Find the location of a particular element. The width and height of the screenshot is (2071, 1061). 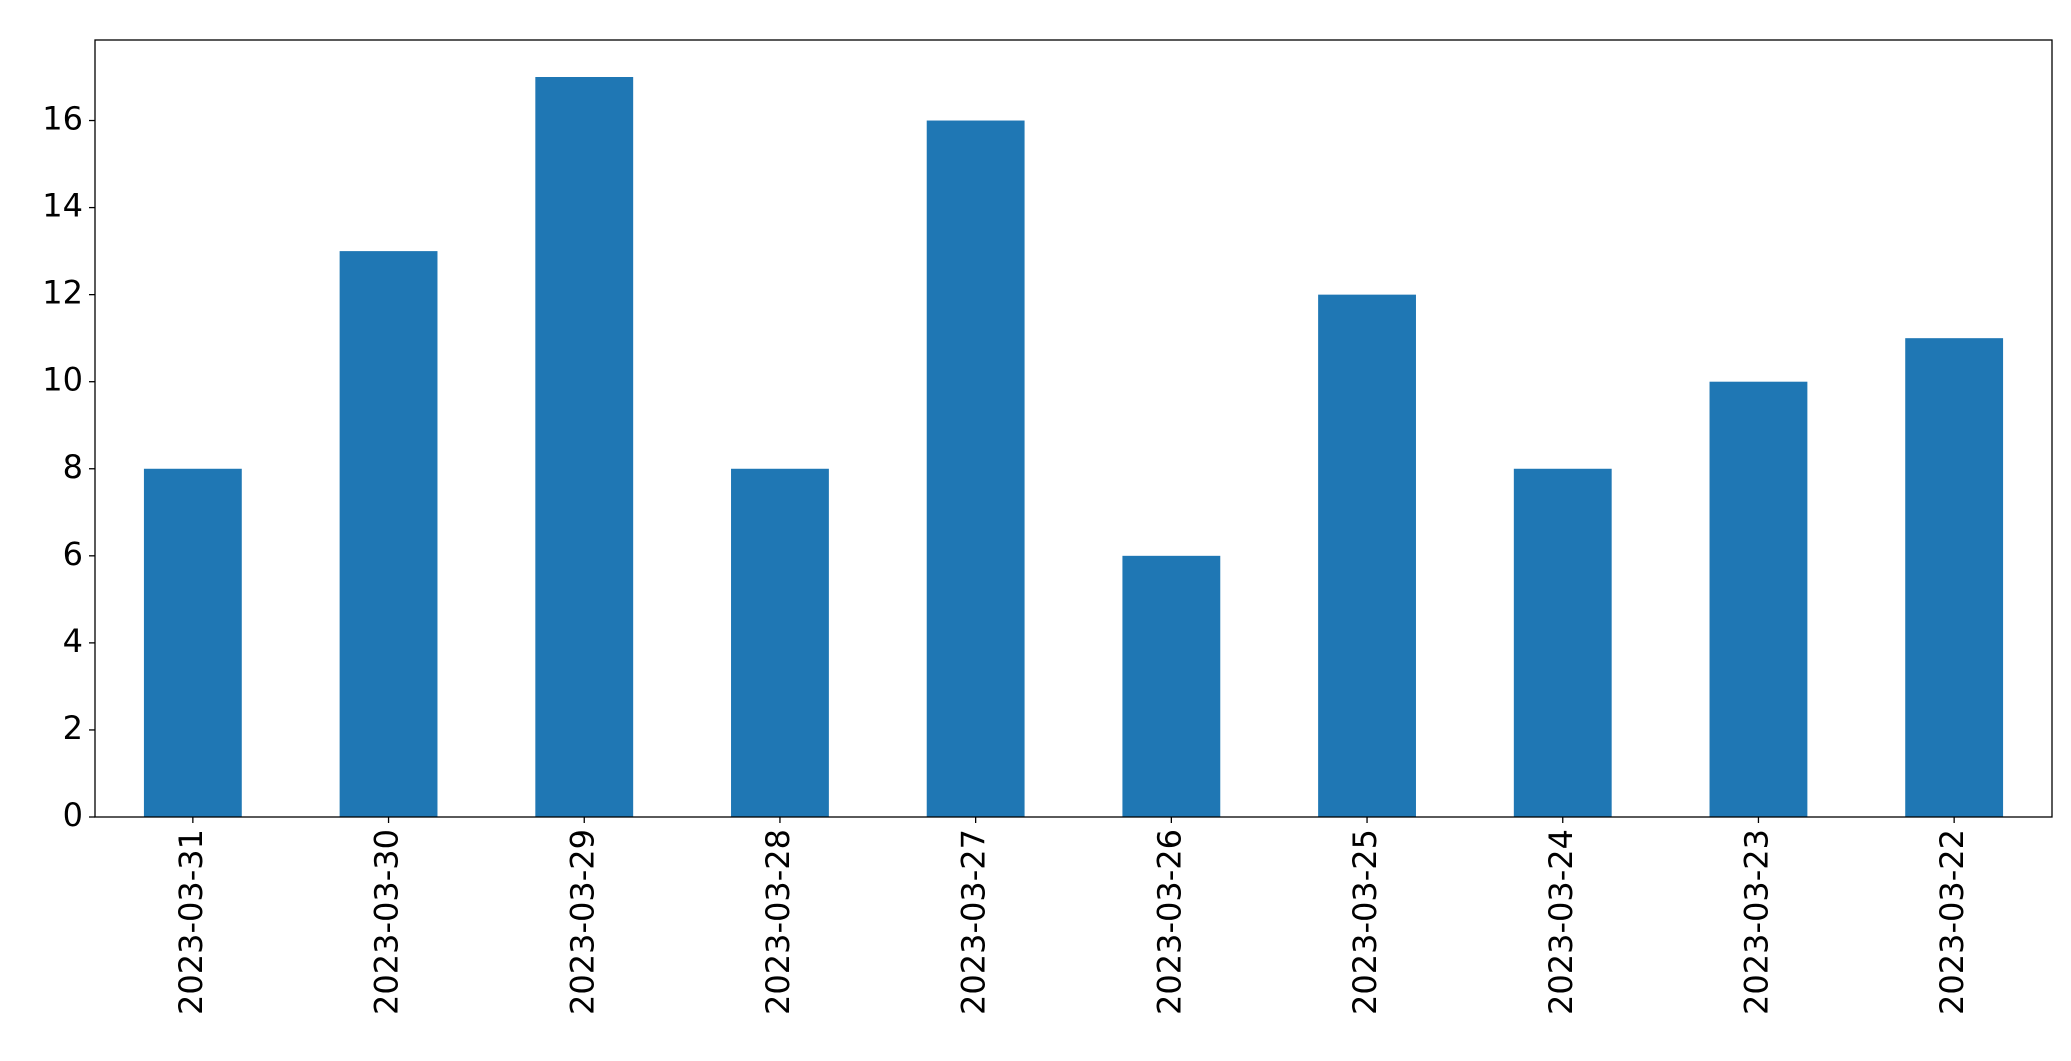

x-tick-label: 2023-03-26 is located at coordinates (1169, 922).